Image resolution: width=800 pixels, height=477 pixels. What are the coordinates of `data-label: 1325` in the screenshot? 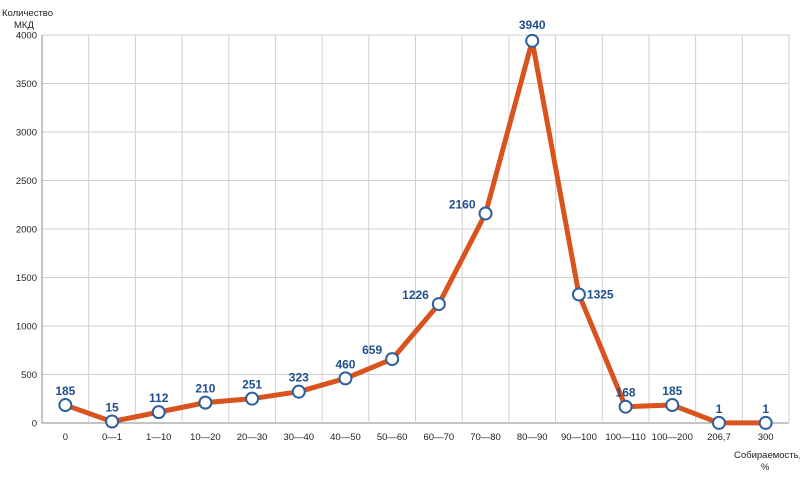 It's located at (600, 294).